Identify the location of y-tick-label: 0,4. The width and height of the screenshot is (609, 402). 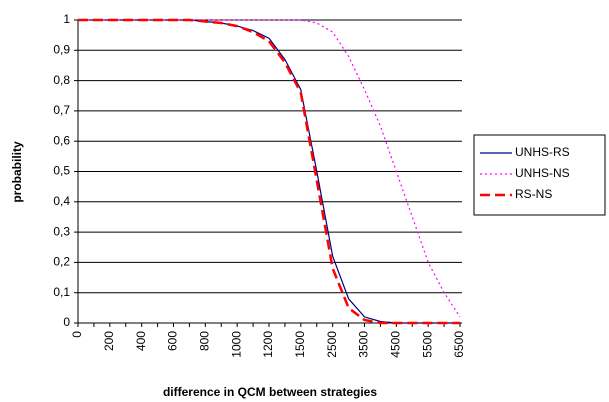
(61, 201).